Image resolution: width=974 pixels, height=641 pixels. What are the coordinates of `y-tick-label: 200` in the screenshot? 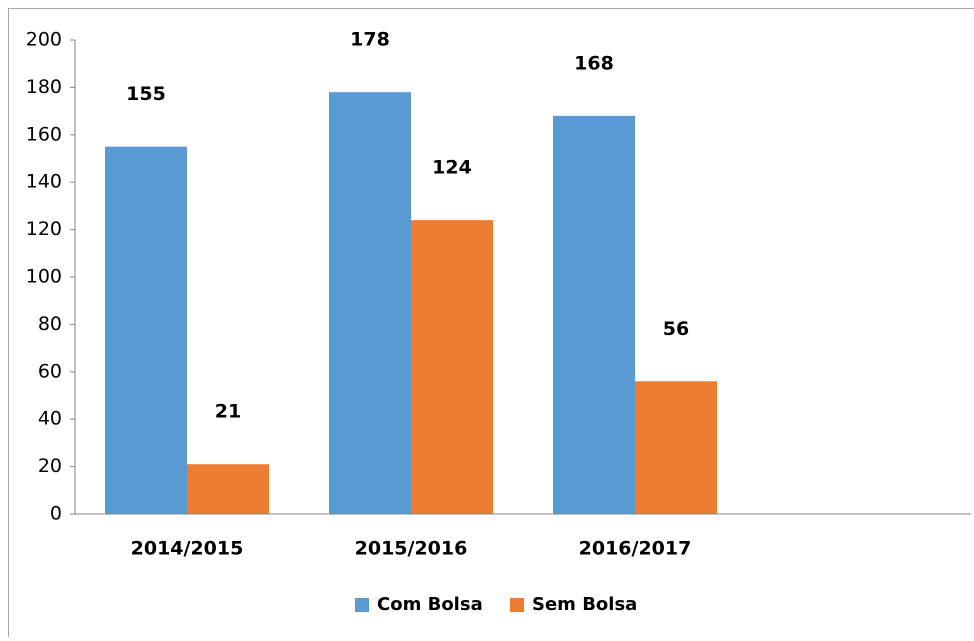 It's located at (44, 40).